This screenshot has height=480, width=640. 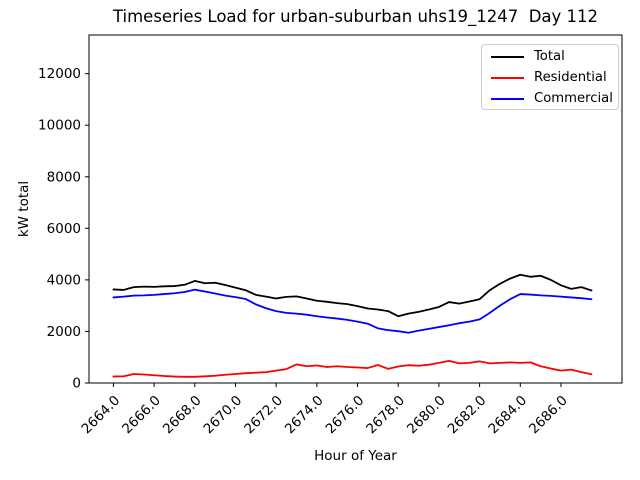 I want to click on legend-label-total: Total, so click(x=549, y=56).